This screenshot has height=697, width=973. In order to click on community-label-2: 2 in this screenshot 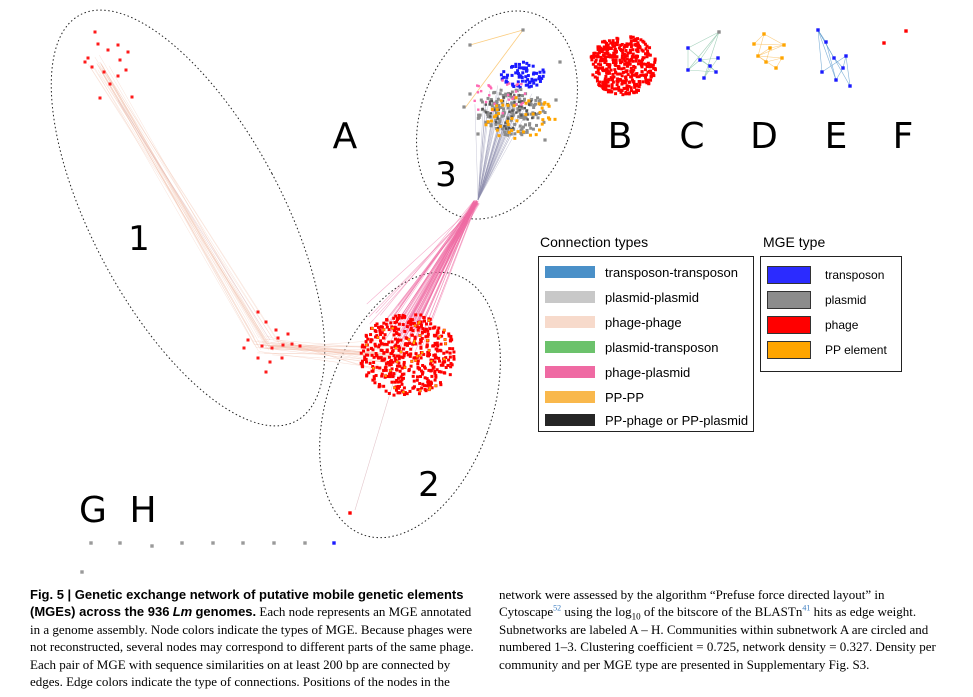, I will do `click(429, 485)`.